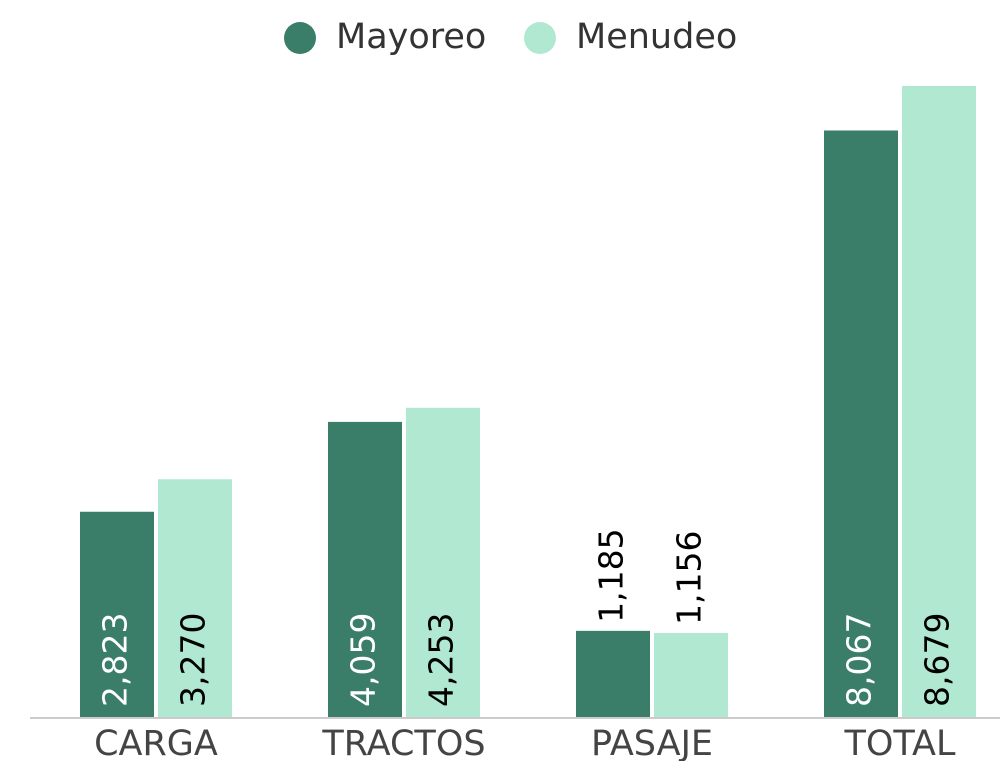 Image resolution: width=1000 pixels, height=761 pixels. Describe the element at coordinates (411, 37) in the screenshot. I see `legend-label: Mayoreo` at that location.